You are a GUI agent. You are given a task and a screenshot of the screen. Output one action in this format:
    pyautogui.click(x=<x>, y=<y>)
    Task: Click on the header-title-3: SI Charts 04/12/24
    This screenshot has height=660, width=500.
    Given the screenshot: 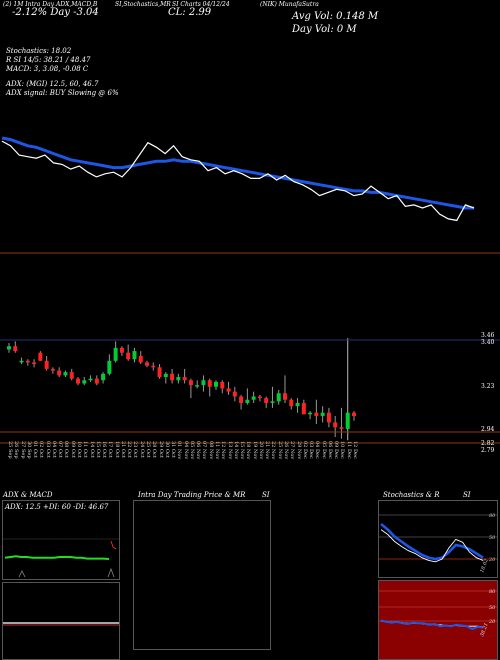 What is the action you would take?
    pyautogui.click(x=201, y=4)
    